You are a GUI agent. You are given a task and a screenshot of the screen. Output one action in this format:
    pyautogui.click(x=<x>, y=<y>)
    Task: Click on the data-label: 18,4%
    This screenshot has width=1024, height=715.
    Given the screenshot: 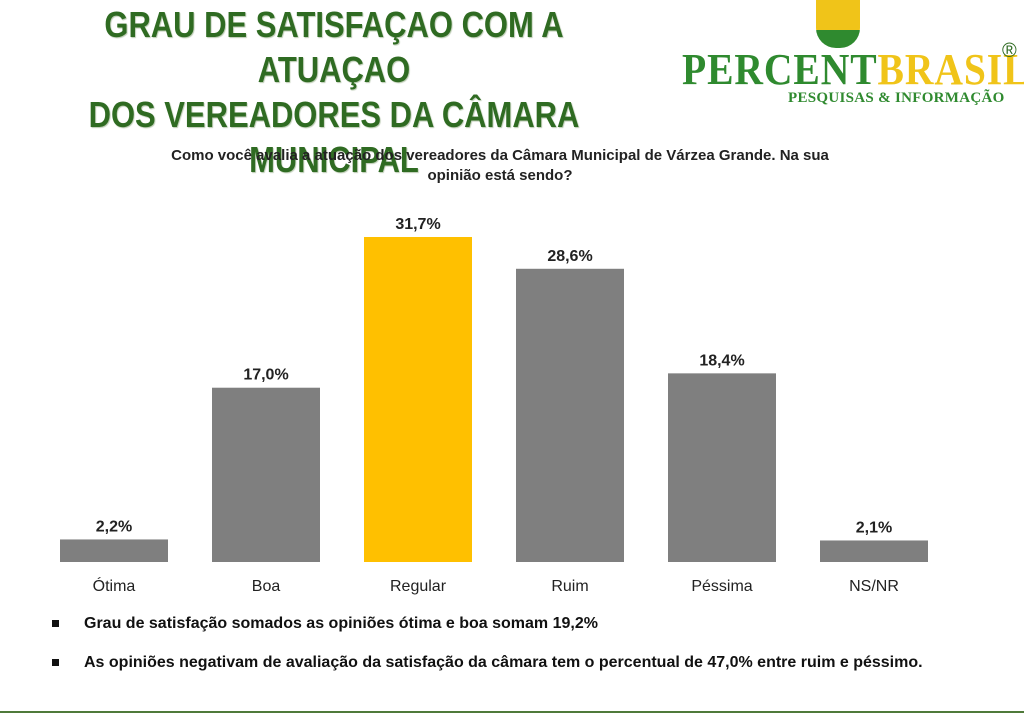 What is the action you would take?
    pyautogui.click(x=721, y=360)
    